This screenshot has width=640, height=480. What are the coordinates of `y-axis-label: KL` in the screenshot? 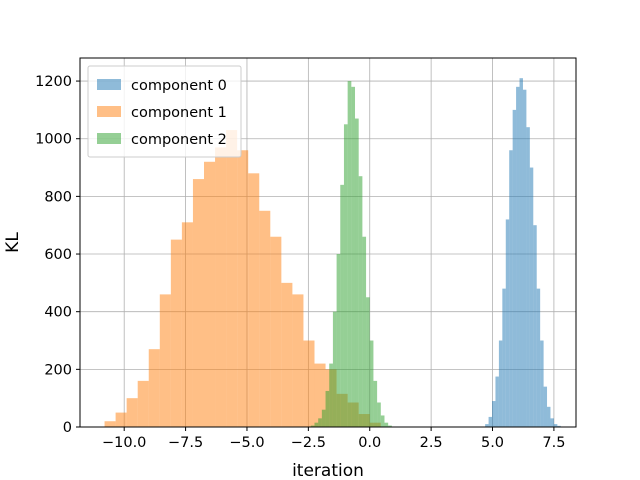 It's located at (13, 242).